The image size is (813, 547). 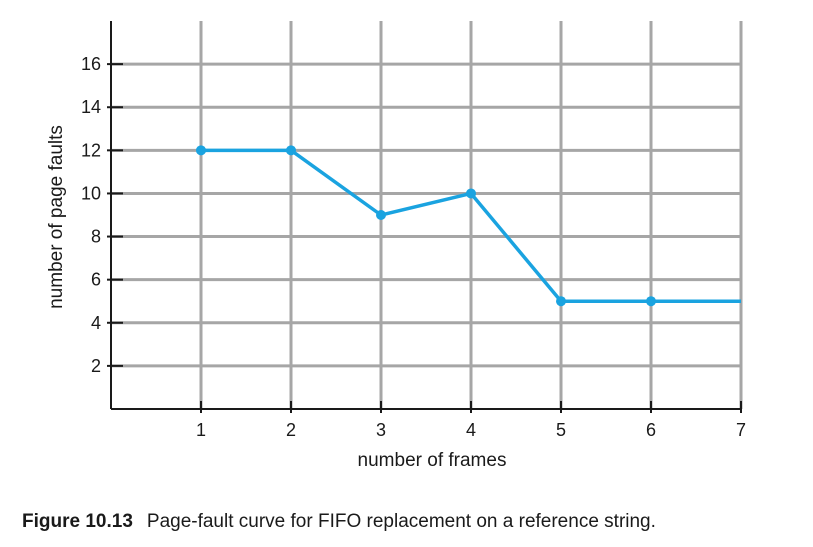 I want to click on x-tick-label-6: 6, so click(x=651, y=430).